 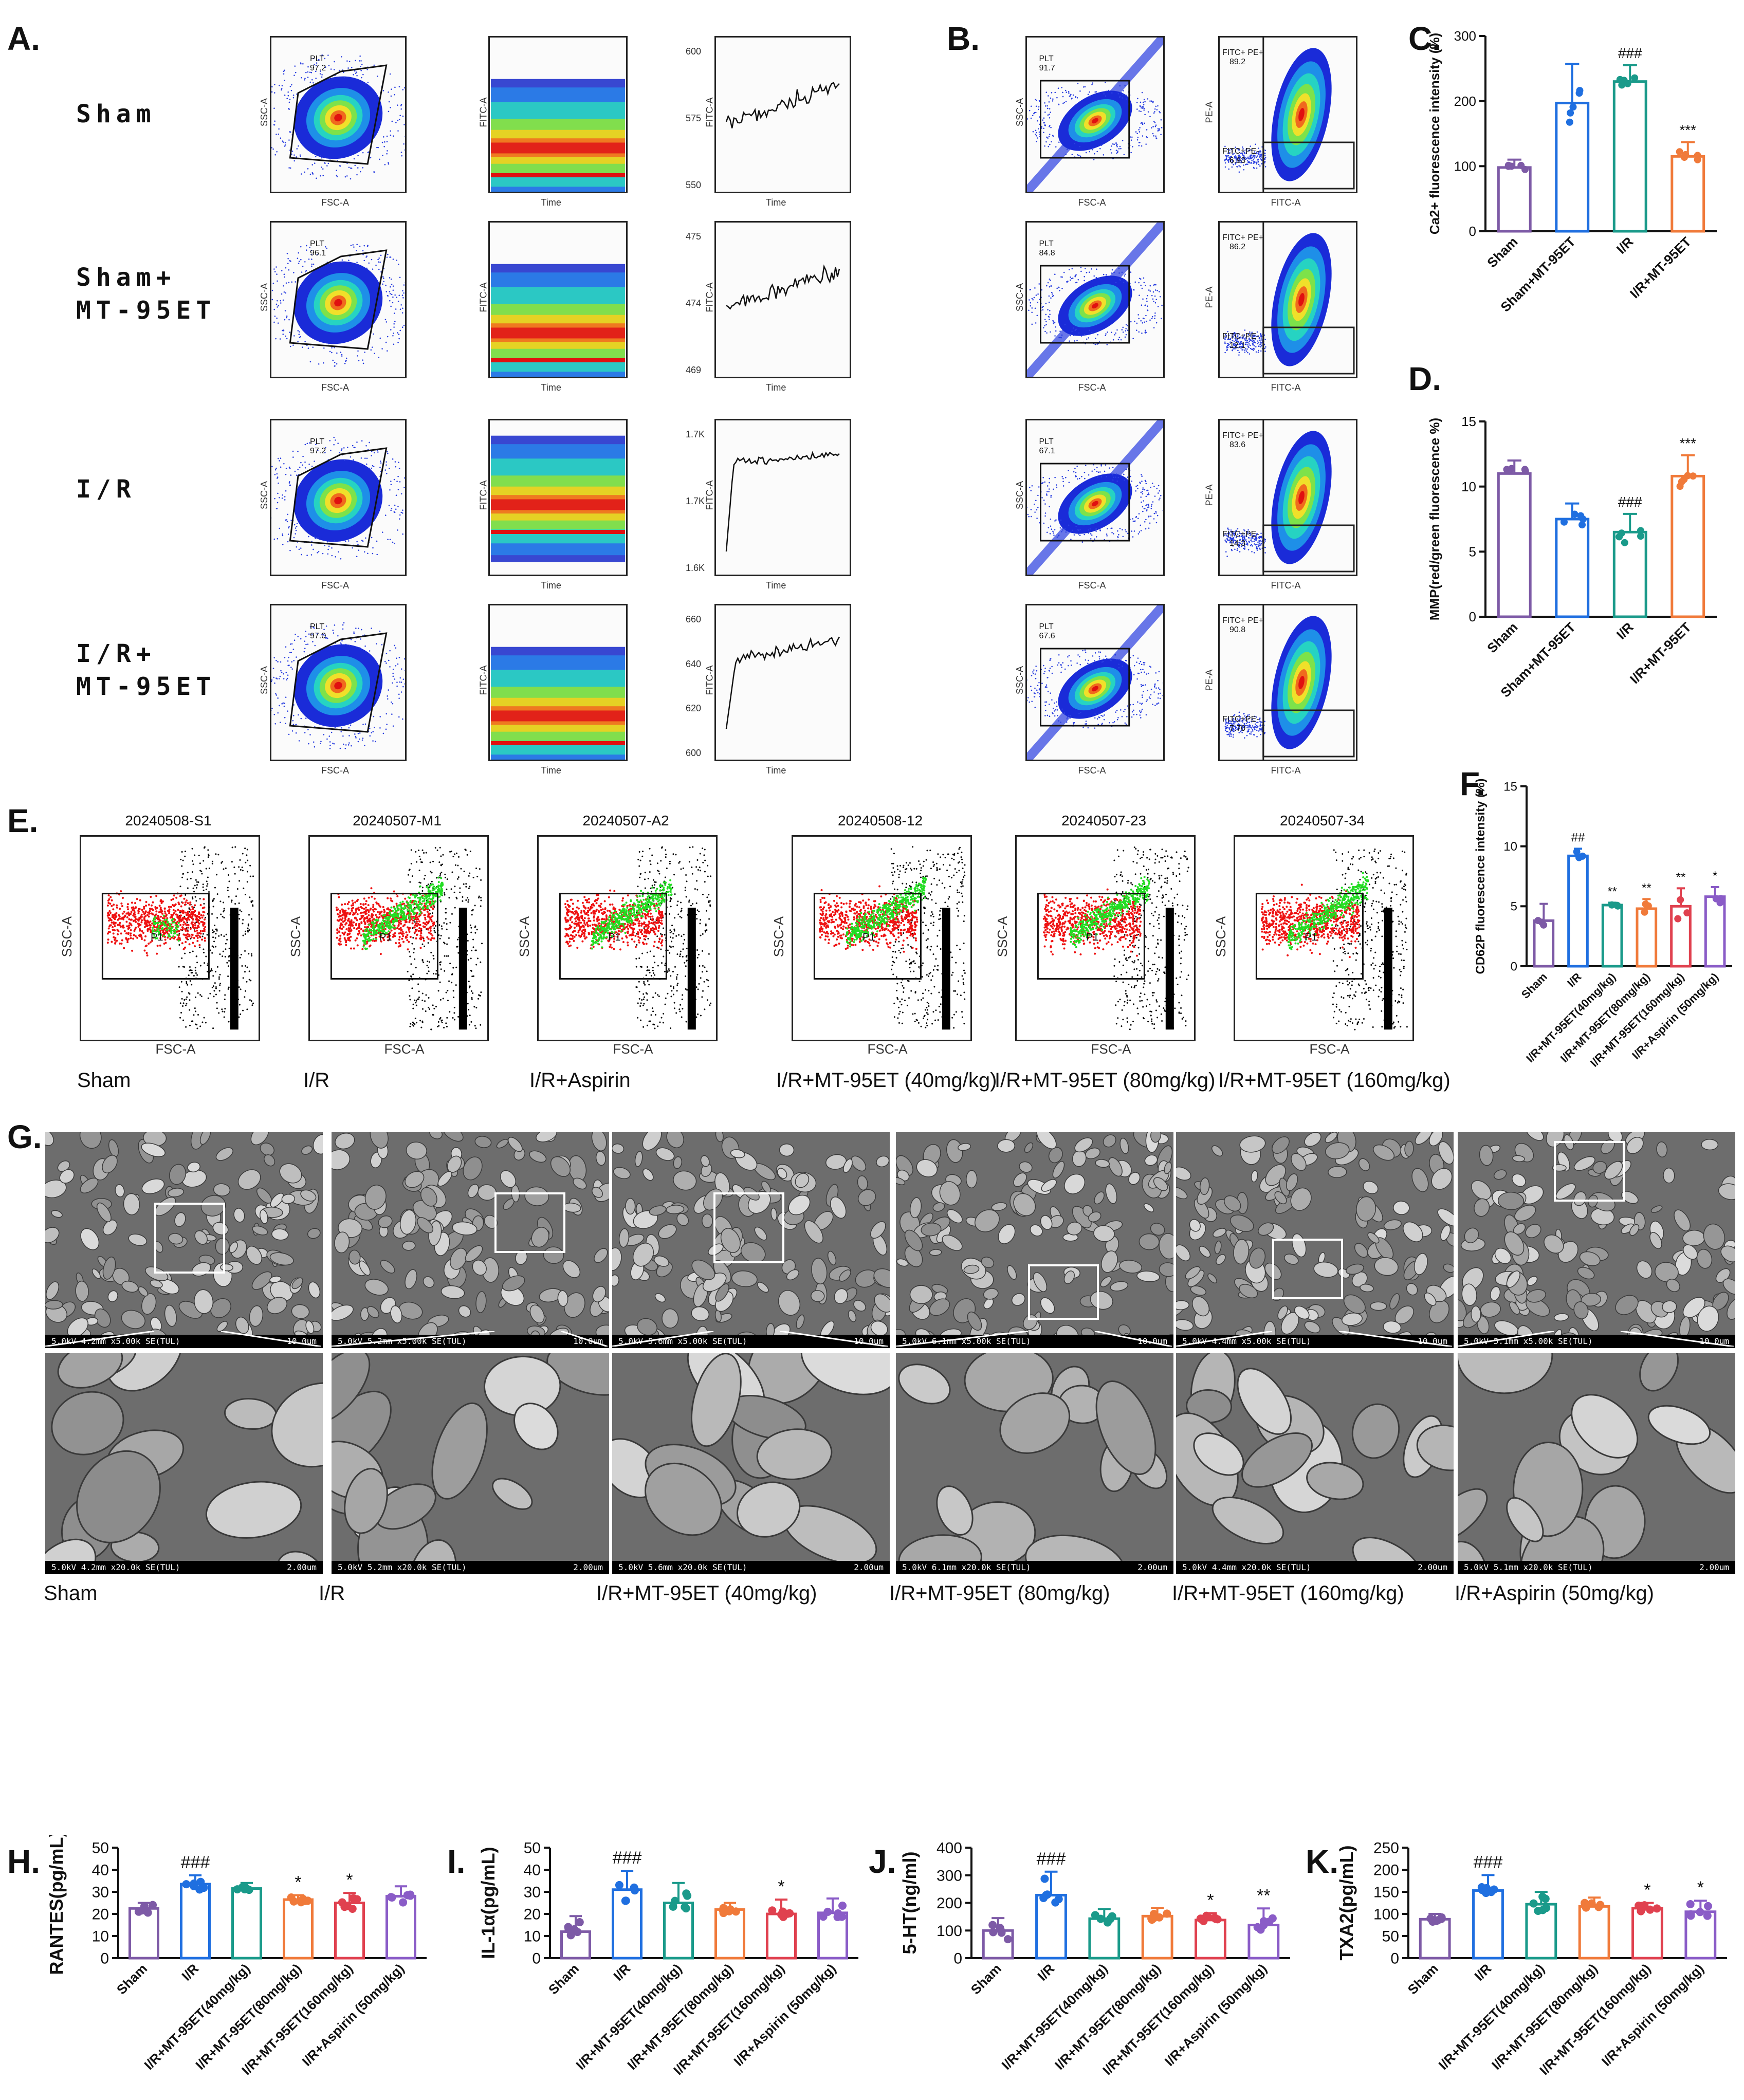 What do you see at coordinates (318, 68) in the screenshot?
I see `gate-value: 97.2` at bounding box center [318, 68].